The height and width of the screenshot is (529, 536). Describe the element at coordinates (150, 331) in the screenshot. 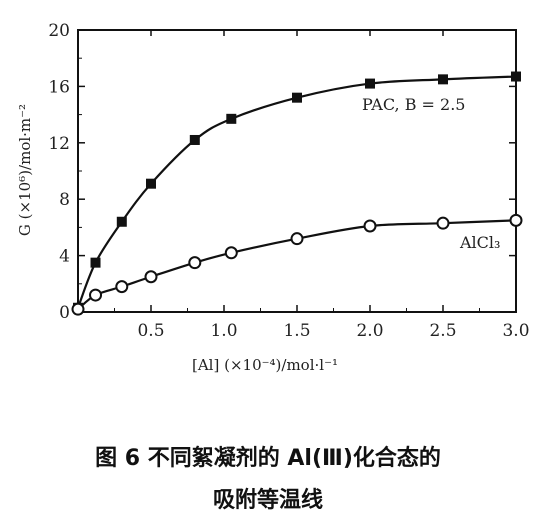

I see `x-tick-label: 0.5` at that location.